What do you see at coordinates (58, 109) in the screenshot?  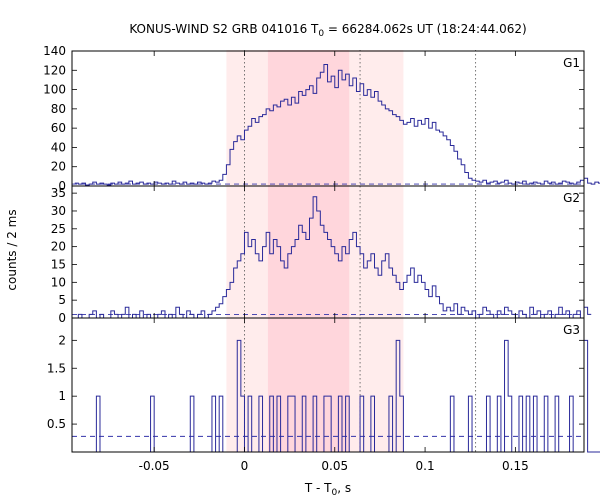 I see `y-tick-label-g1-4: 80` at bounding box center [58, 109].